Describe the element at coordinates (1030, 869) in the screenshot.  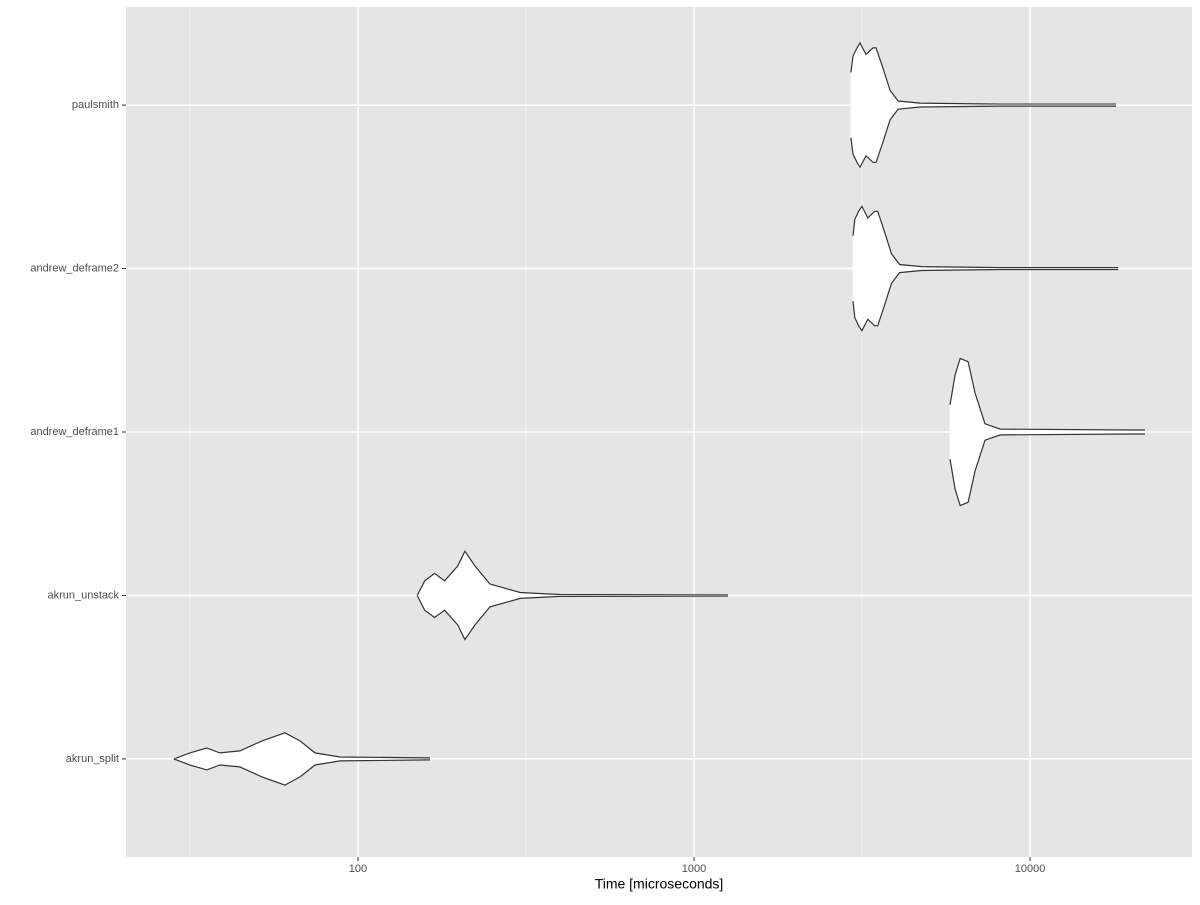
I see `x-tick-label: 10000` at that location.